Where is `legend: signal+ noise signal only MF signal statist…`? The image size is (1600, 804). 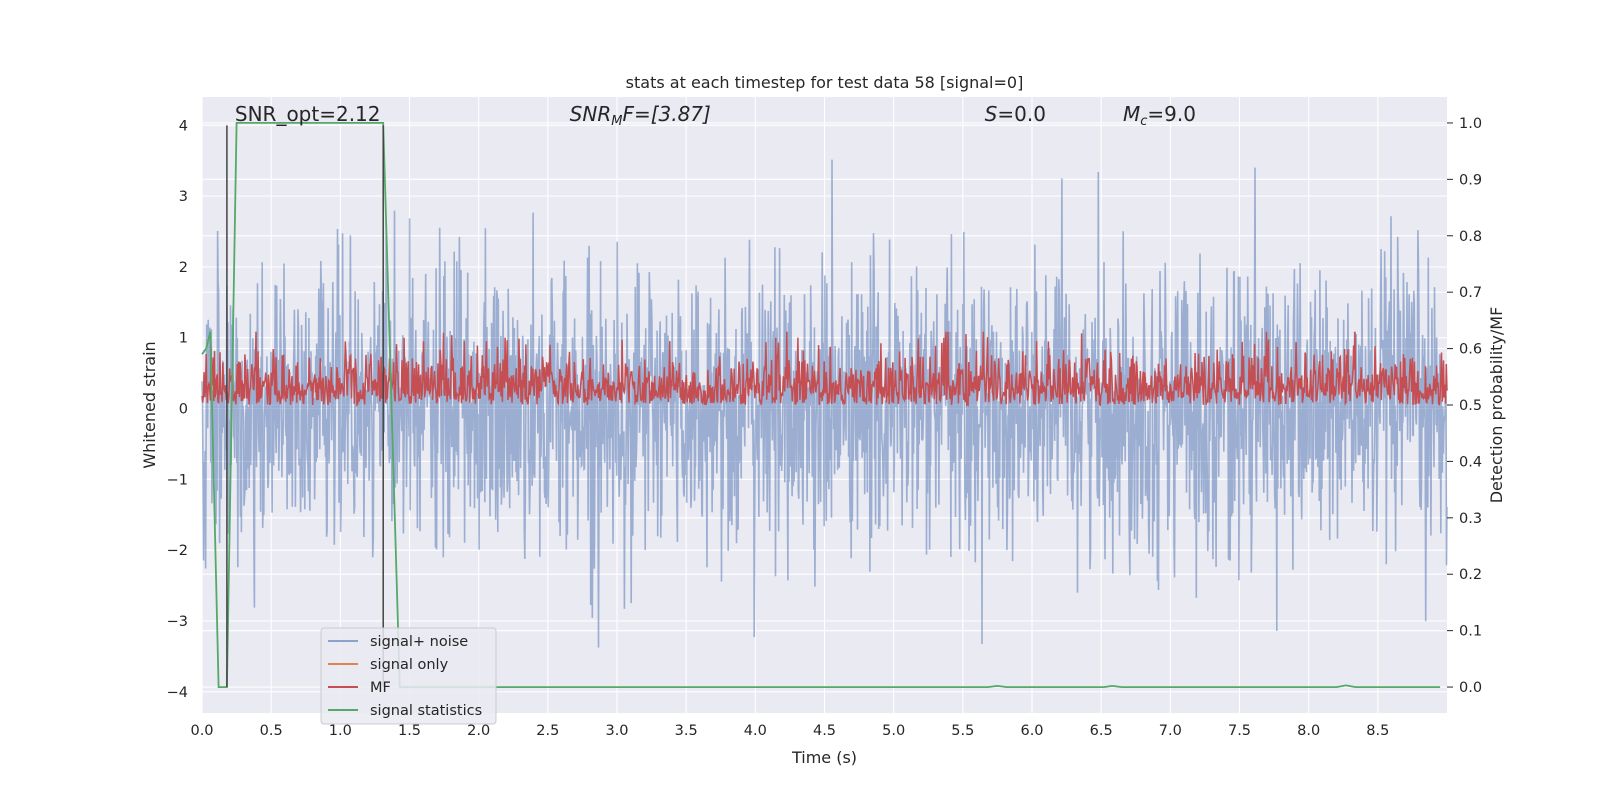 legend: signal+ noise signal only MF signal statist… is located at coordinates (408, 676).